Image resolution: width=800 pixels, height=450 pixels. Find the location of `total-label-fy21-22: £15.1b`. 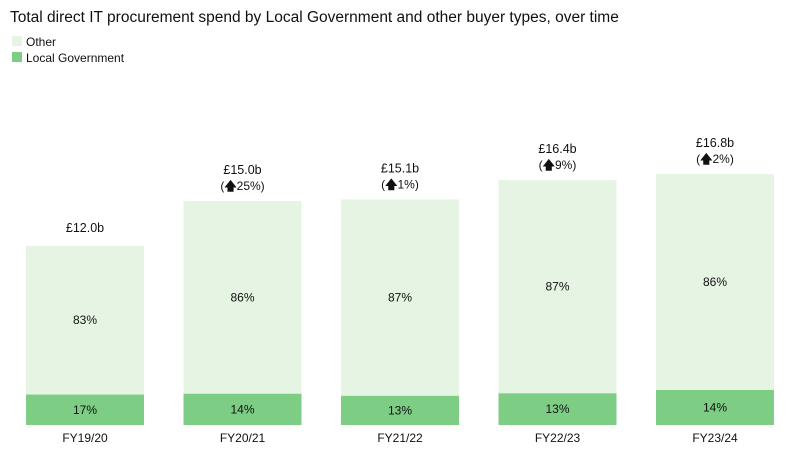

total-label-fy21-22: £15.1b is located at coordinates (400, 169).